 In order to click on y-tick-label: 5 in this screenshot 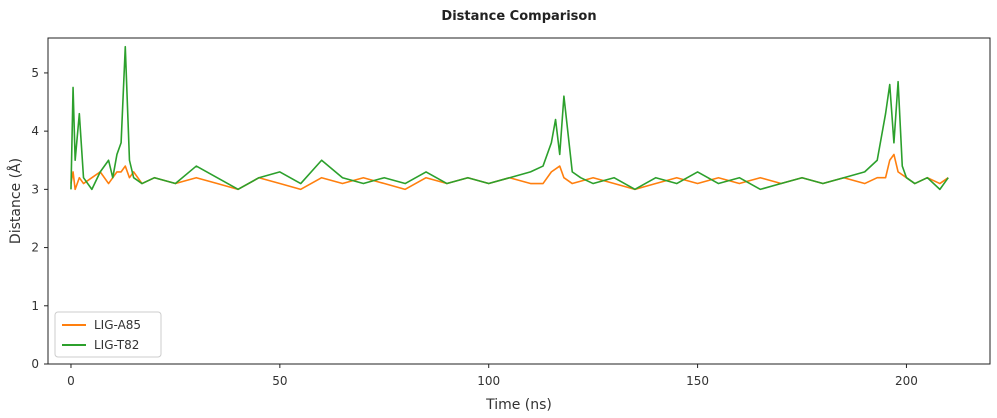, I will do `click(35, 73)`.